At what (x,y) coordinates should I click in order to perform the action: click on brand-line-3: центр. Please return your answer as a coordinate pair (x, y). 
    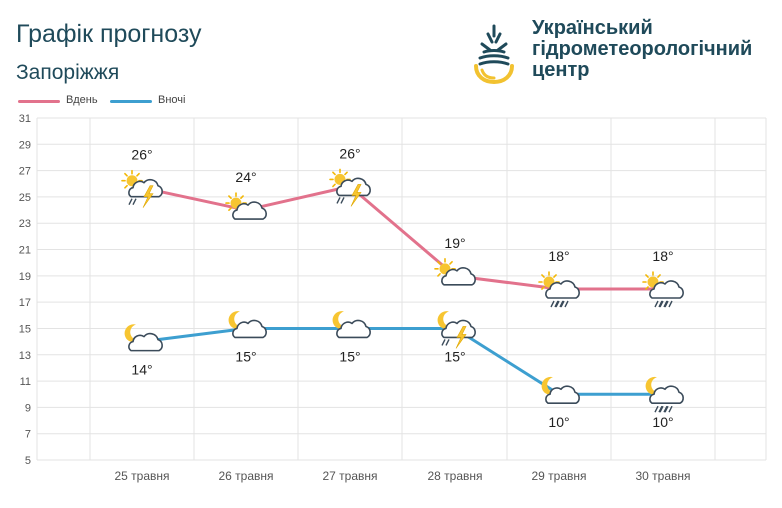
    Looking at the image, I should click on (561, 70).